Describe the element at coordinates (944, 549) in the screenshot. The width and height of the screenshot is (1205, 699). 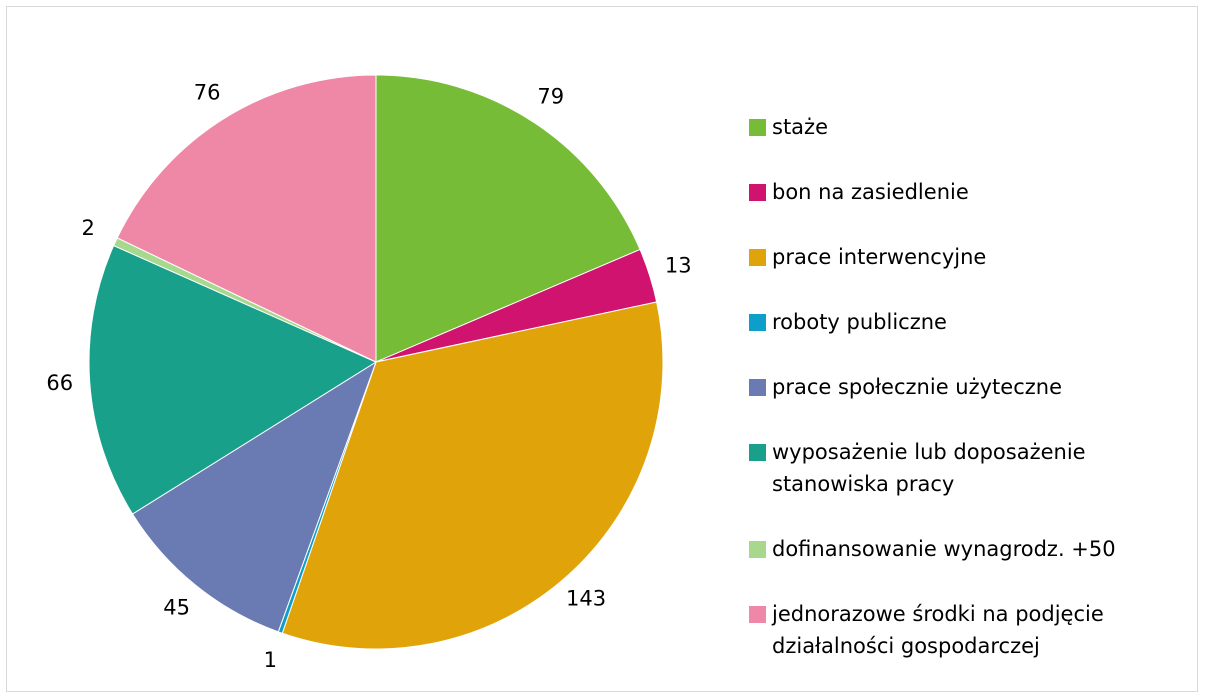
I see `legend-label: dofinansowanie wynagrodz. +50` at that location.